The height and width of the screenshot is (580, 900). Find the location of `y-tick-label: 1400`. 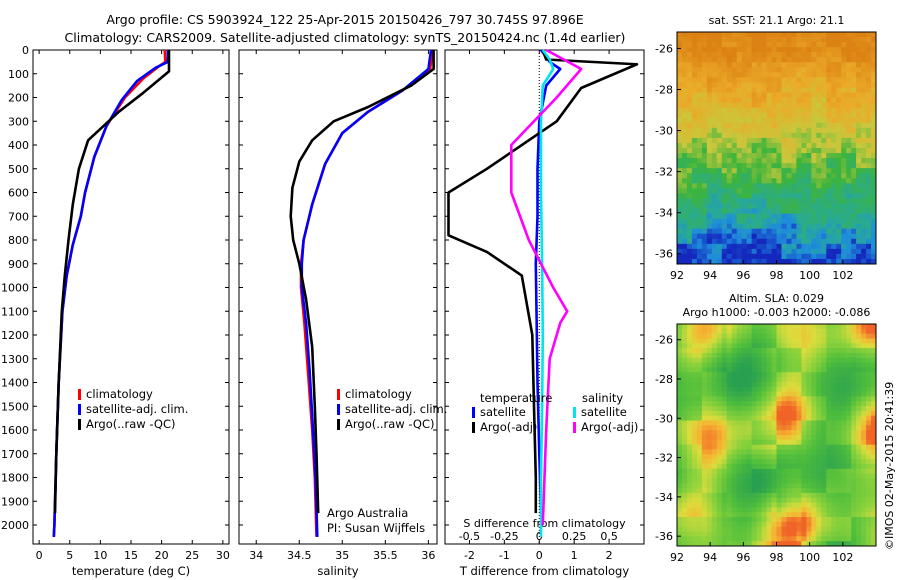

y-tick-label: 1400 is located at coordinates (15, 383).